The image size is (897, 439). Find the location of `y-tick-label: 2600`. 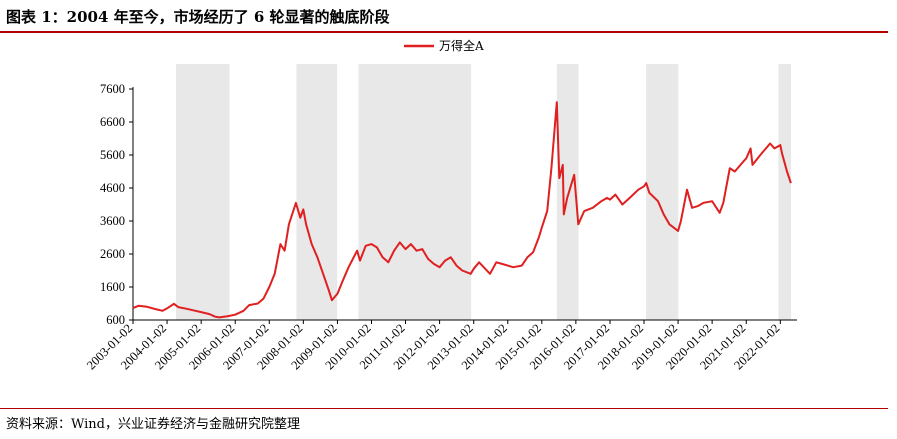

y-tick-label: 2600 is located at coordinates (112, 254).